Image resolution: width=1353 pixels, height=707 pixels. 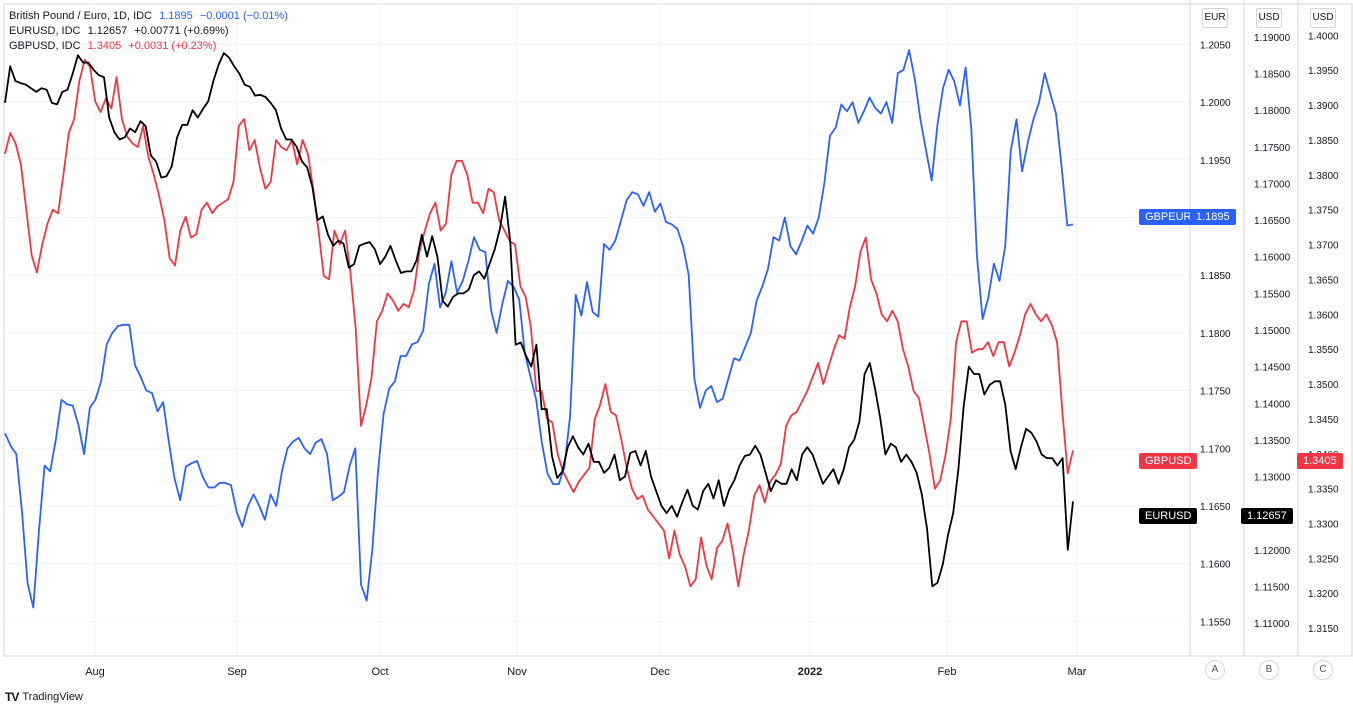 I want to click on axis-c-currency-button: USD, so click(x=1323, y=18).